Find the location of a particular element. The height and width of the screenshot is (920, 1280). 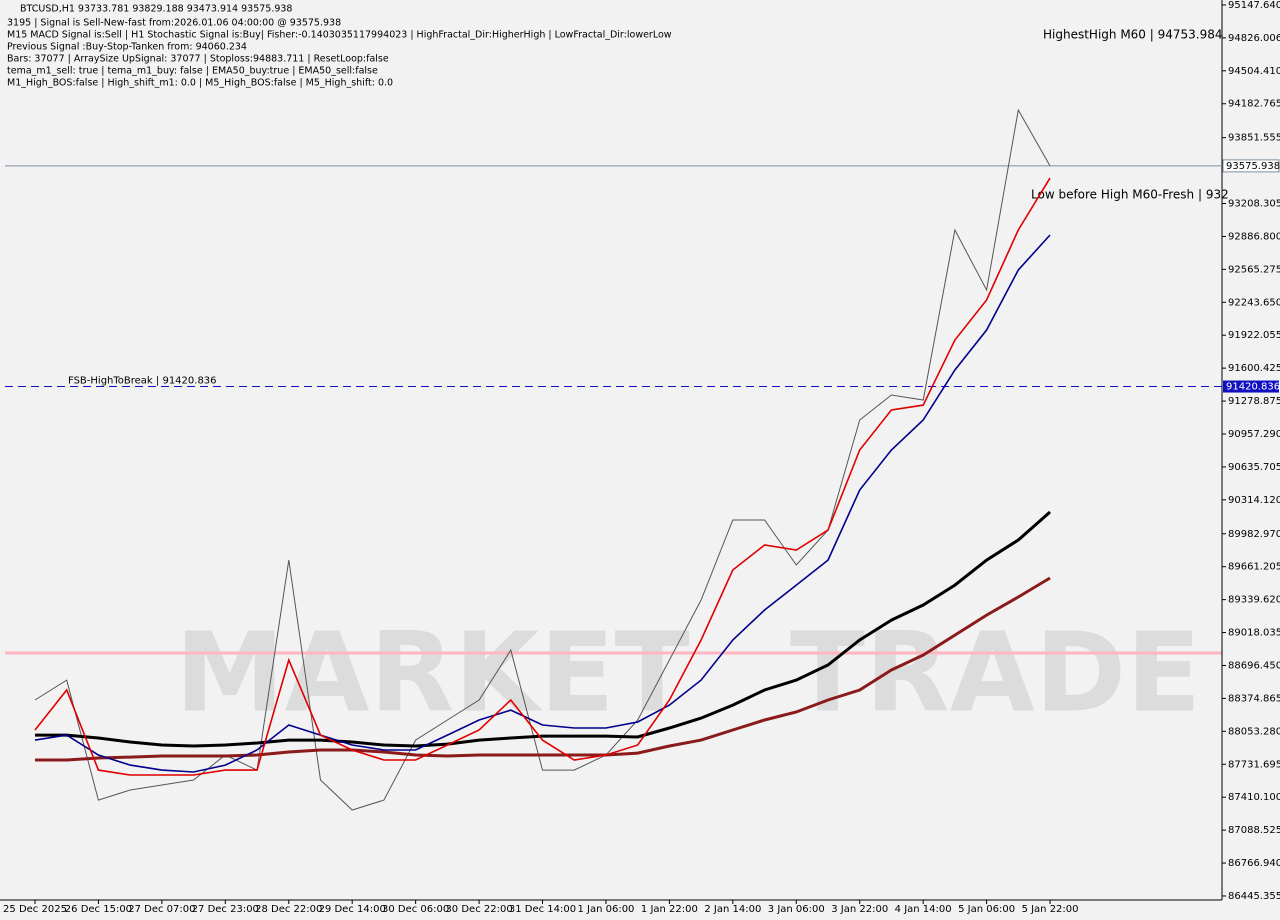

y-tick-label: 89982.970 is located at coordinates (1254, 534).